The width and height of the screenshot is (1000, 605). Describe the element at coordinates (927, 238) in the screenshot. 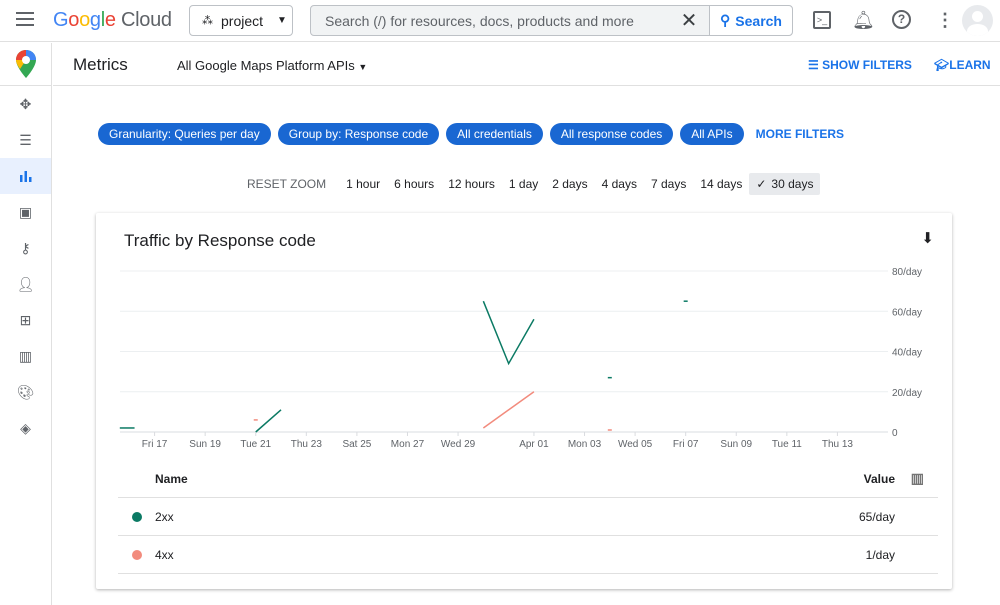

I see `download-icon: ⬇` at that location.